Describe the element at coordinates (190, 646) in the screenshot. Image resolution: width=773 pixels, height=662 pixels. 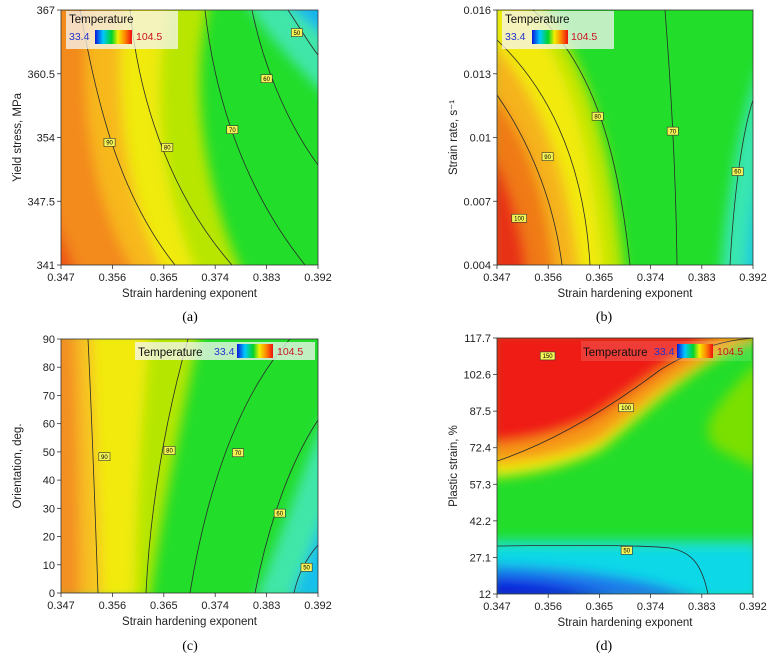
I see `panel-c-caption: (c)` at that location.